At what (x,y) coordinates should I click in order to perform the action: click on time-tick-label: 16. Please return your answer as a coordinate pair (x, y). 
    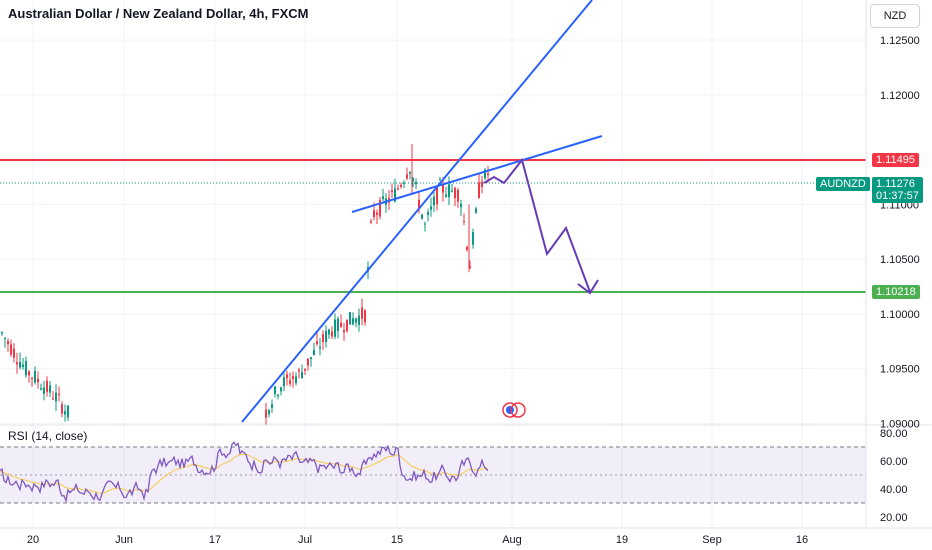
    Looking at the image, I should click on (802, 540).